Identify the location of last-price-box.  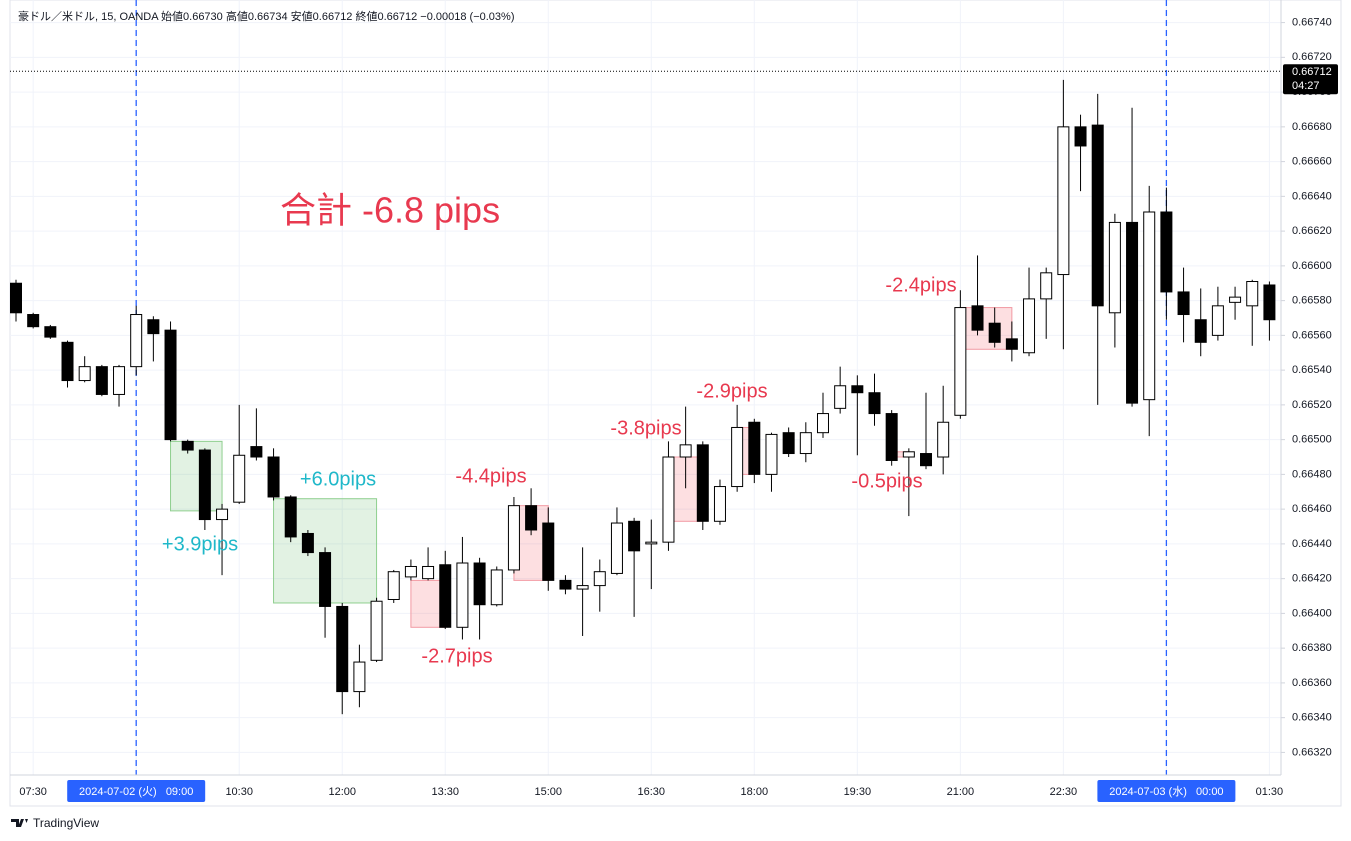
(1310, 79).